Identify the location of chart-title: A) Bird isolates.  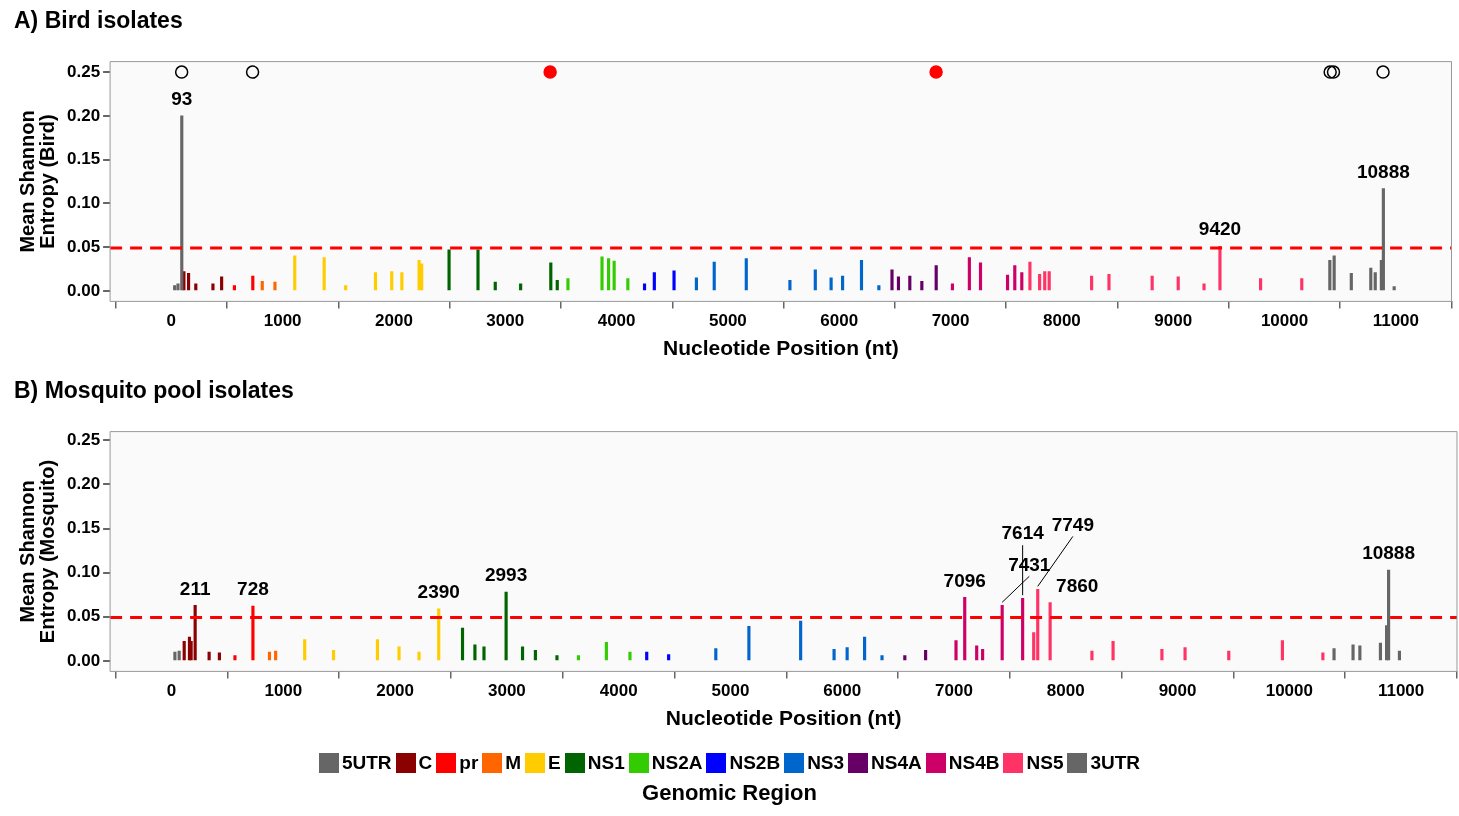
(98, 20).